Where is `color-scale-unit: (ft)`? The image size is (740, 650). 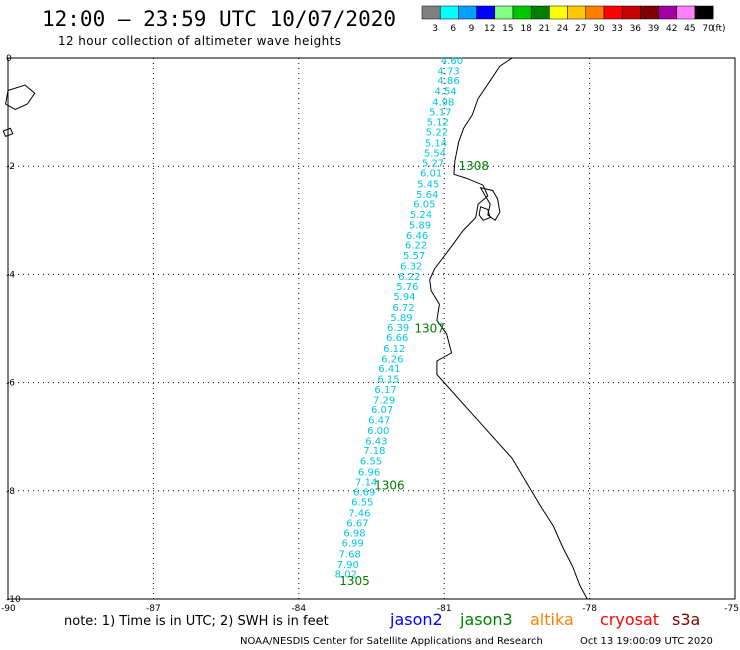 color-scale-unit: (ft) is located at coordinates (719, 29).